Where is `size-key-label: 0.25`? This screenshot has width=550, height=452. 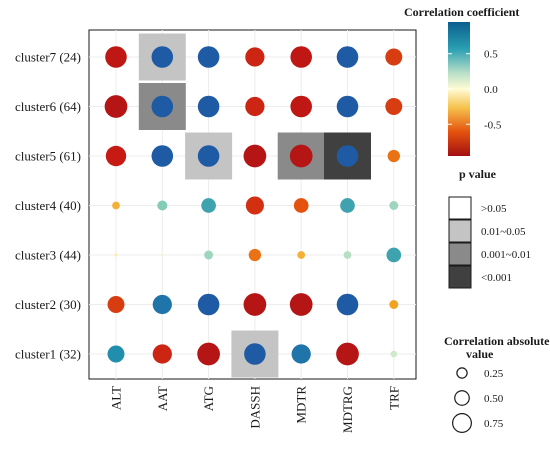 size-key-label: 0.25 is located at coordinates (494, 374).